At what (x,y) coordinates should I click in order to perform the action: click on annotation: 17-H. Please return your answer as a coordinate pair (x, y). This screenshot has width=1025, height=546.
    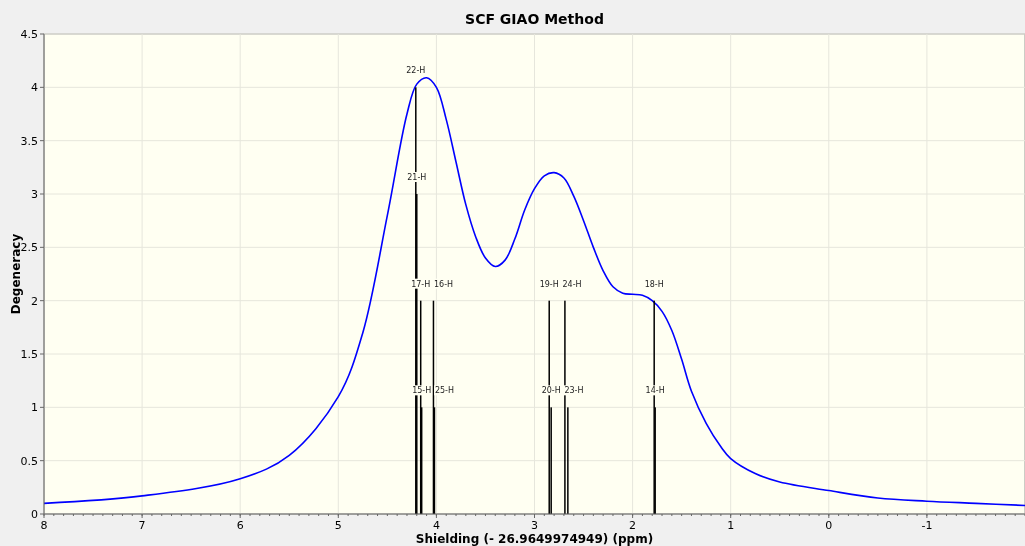
    Looking at the image, I should click on (421, 284).